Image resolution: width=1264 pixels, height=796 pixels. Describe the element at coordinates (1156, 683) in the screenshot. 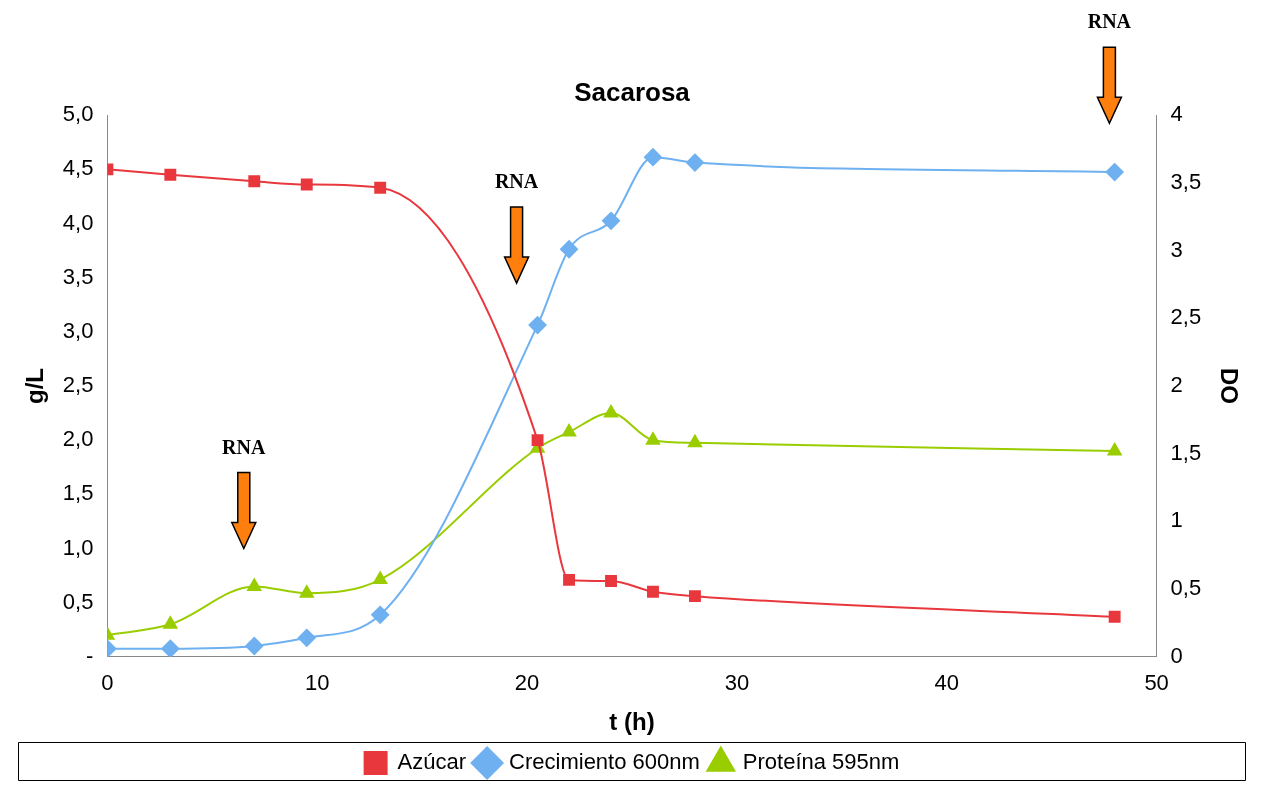

I see `x-tick-label: 50` at that location.